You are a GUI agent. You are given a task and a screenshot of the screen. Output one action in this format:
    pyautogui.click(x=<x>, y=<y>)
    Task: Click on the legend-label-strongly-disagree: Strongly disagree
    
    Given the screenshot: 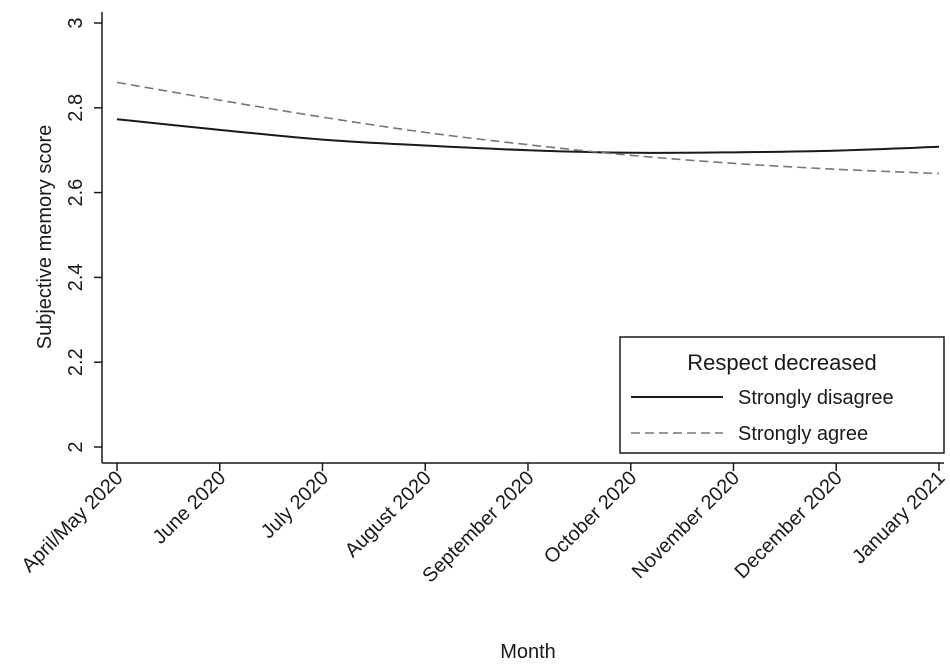 What is the action you would take?
    pyautogui.click(x=816, y=398)
    